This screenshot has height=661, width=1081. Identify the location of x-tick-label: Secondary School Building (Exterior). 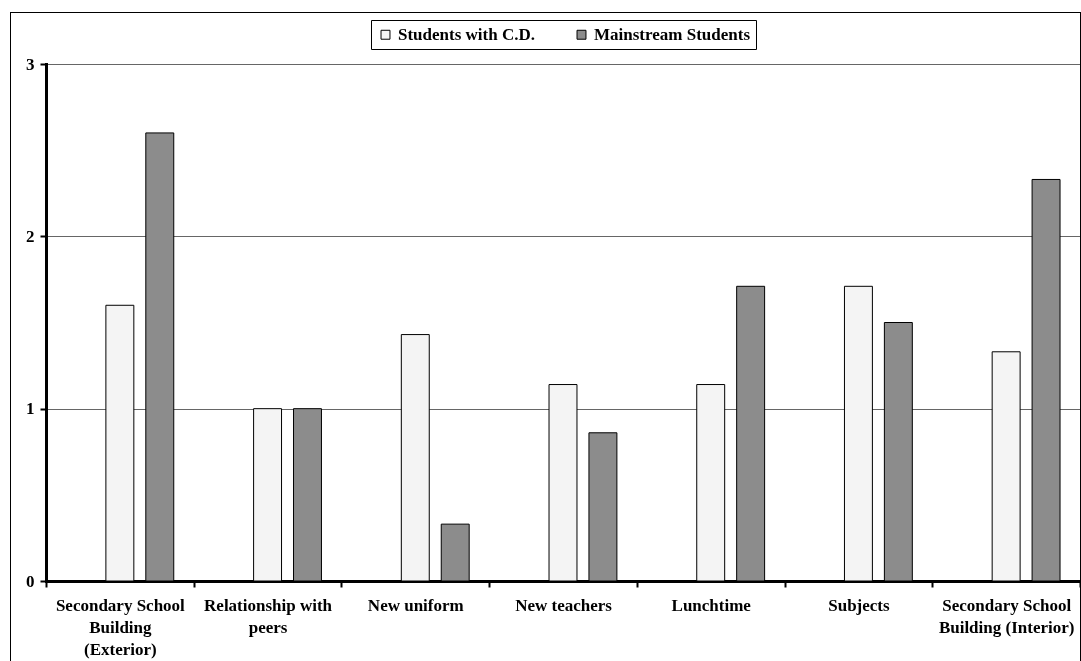
(120, 627).